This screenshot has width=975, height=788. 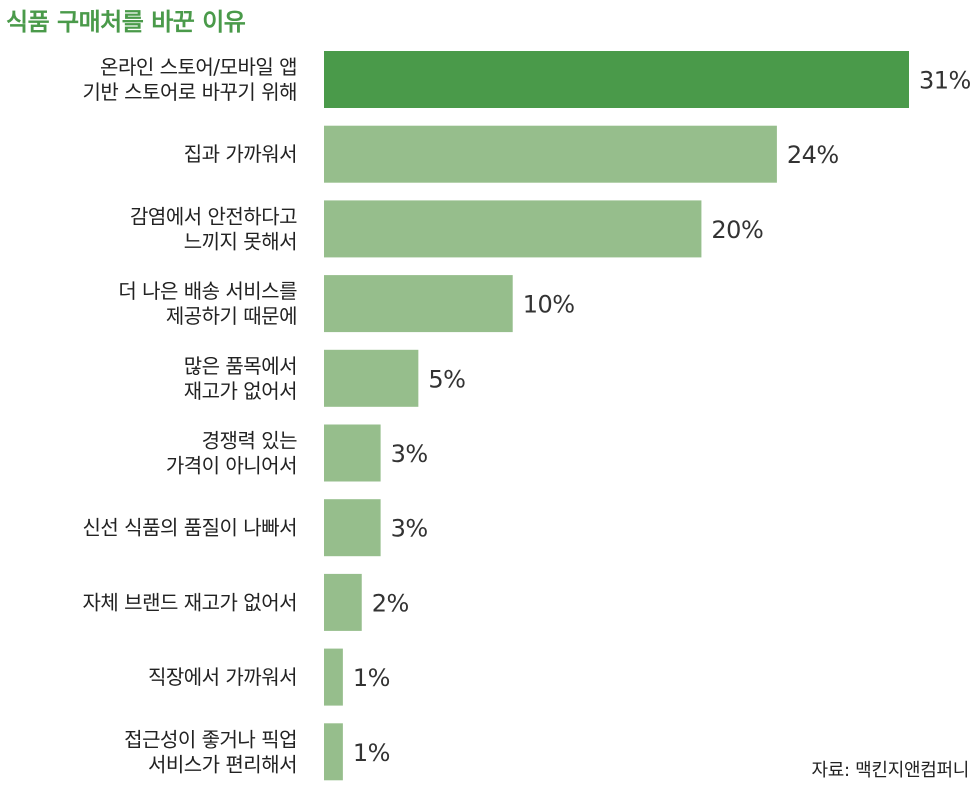 I want to click on bar-group: 1% 직장에서 가까워서, so click(x=269, y=677).